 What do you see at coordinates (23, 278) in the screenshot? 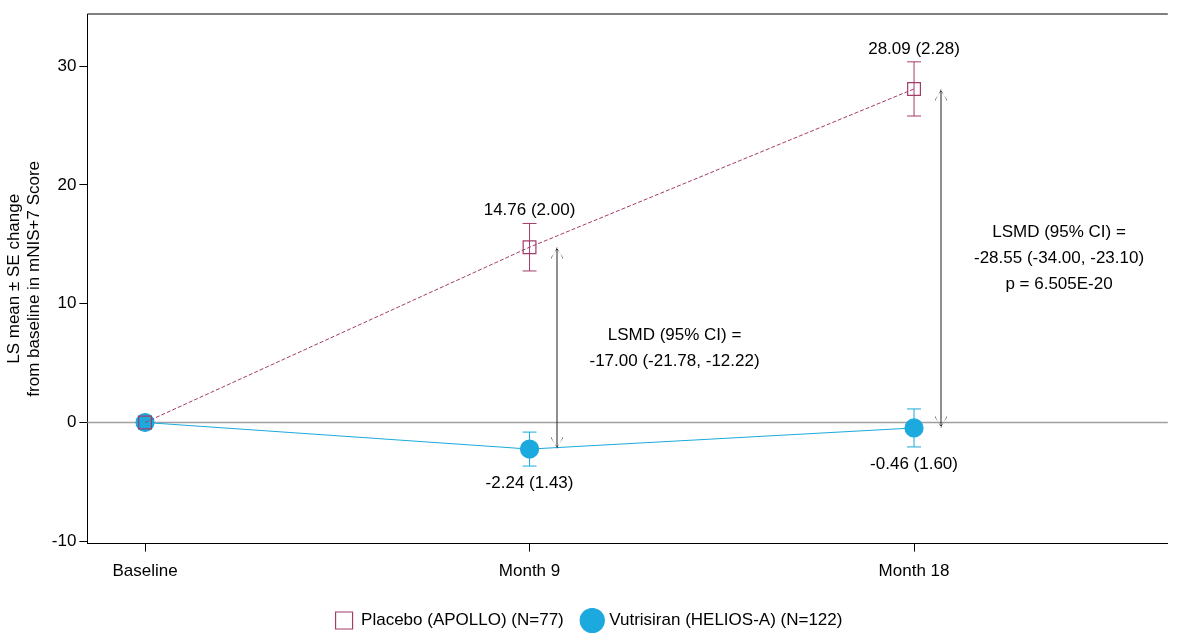
I see `y-axis-title: LS mean ± SE change from baseline in mNIS+7 Score` at bounding box center [23, 278].